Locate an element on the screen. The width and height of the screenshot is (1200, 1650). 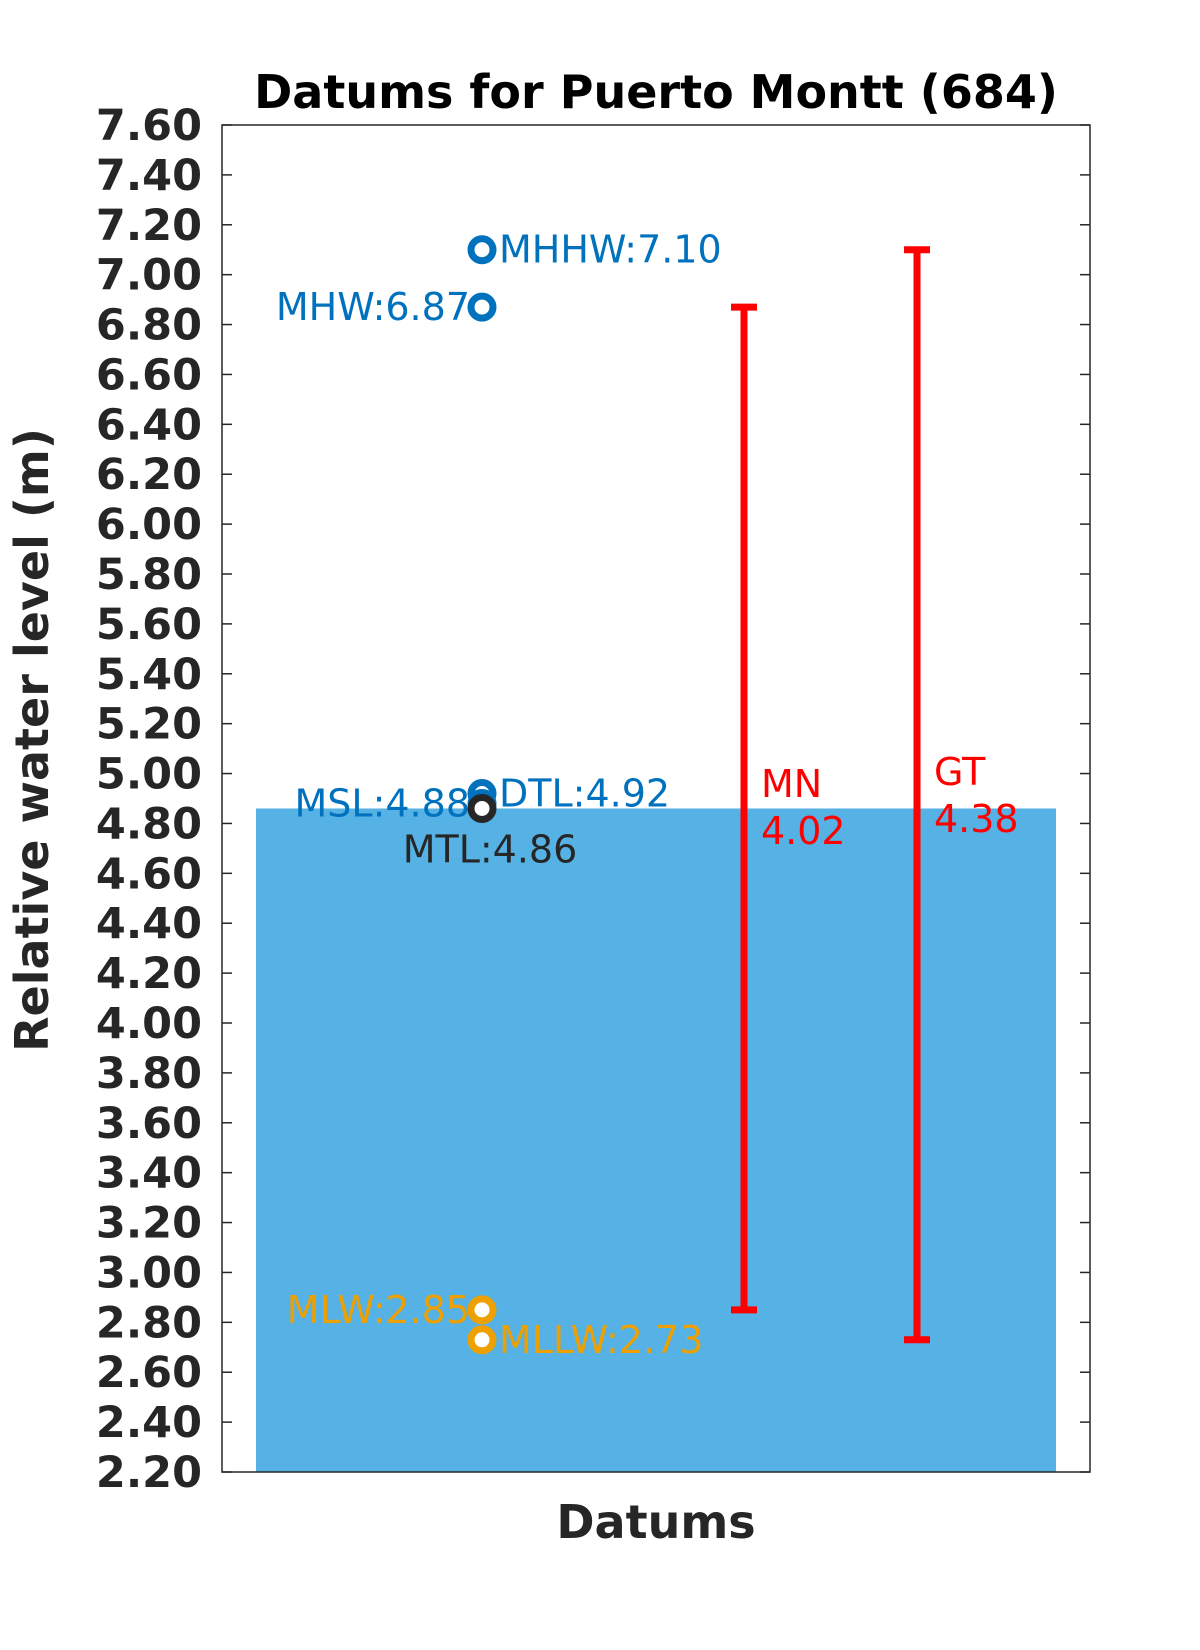
range-label-mn: MN is located at coordinates (791, 784).